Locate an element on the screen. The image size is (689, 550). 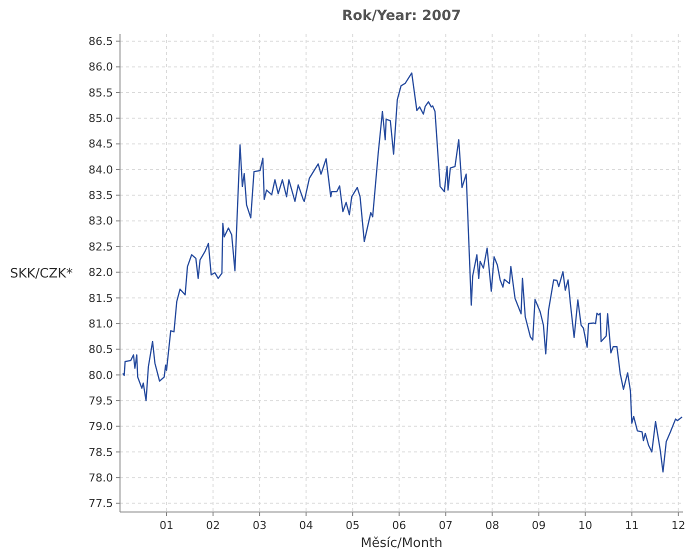
y-tick-label: 86.0 is located at coordinates (100, 67).